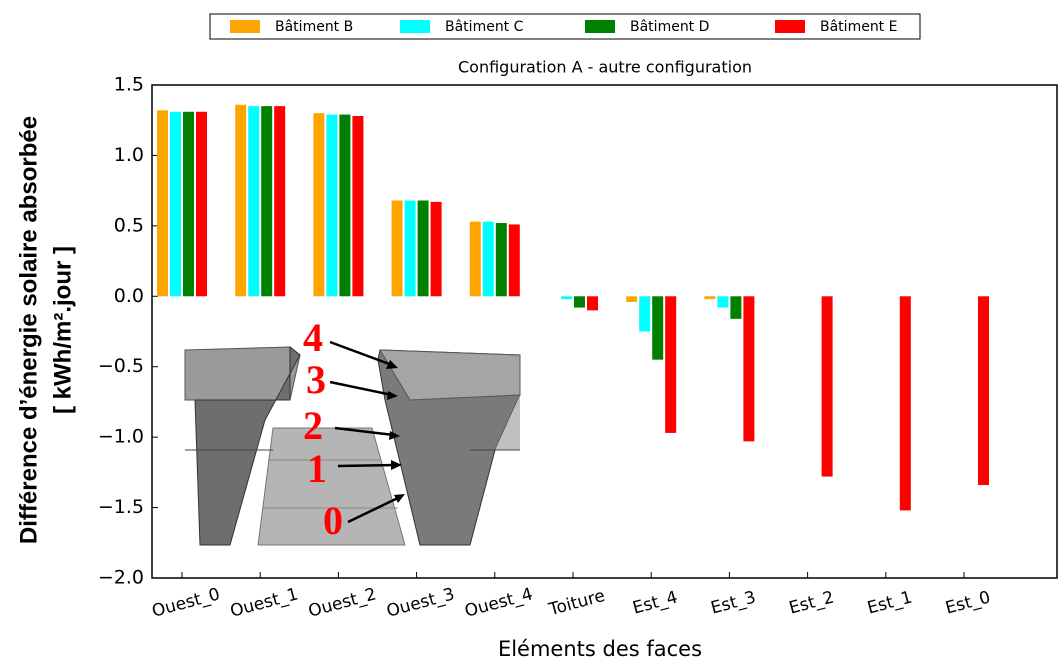  I want to click on chart-title: Configuration A - autre configuration, so click(605, 67).